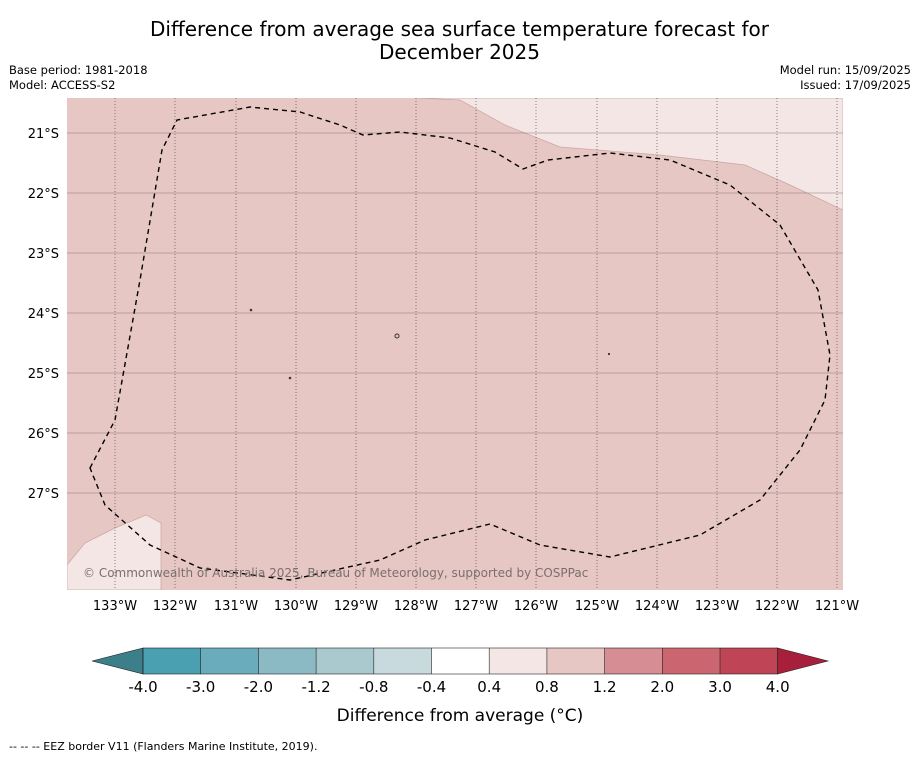 The width and height of the screenshot is (919, 758). What do you see at coordinates (236, 606) in the screenshot?
I see `lon-label: 131°W` at bounding box center [236, 606].